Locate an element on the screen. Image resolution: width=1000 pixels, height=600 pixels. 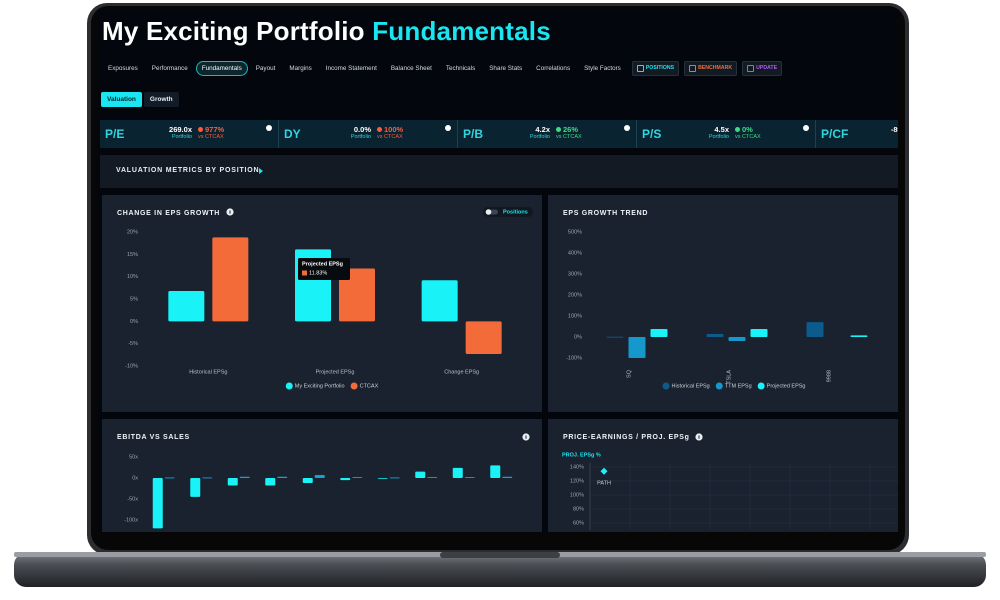
y-tick-label: 5% is located at coordinates (134, 299).